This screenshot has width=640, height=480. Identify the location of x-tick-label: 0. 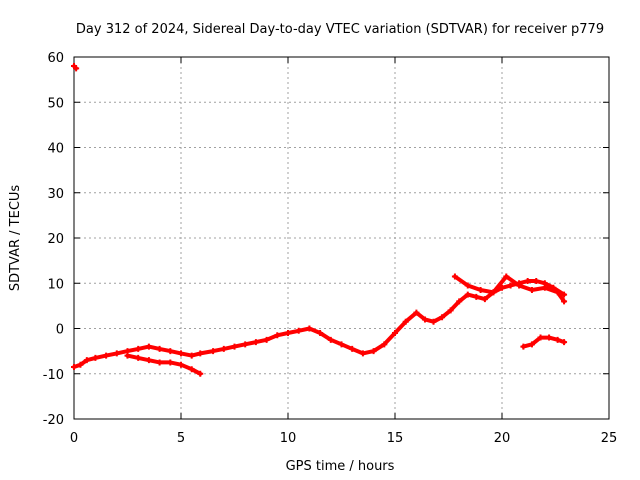
(74, 438).